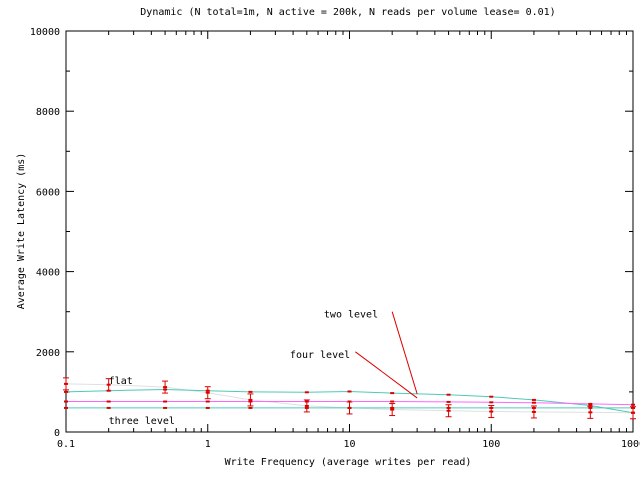  Describe the element at coordinates (208, 444) in the screenshot. I see `x-tick-label: 1` at that location.